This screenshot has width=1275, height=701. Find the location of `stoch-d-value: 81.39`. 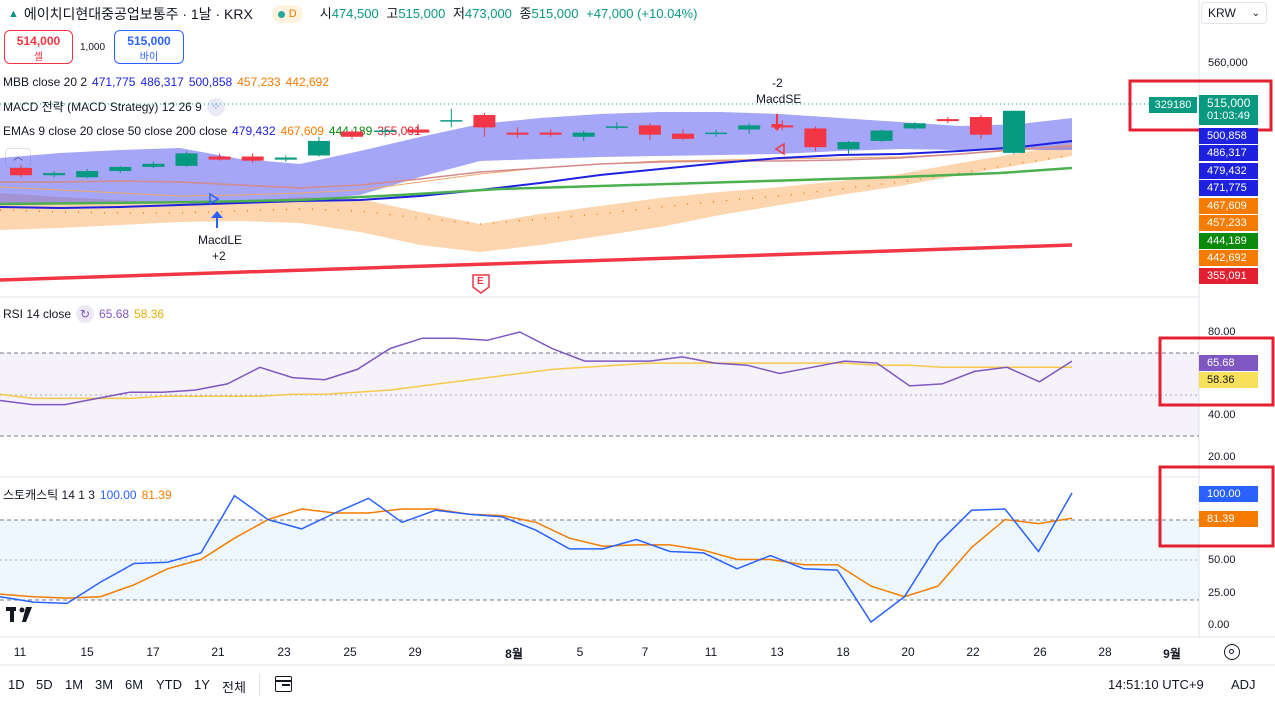

stoch-d-value: 81.39 is located at coordinates (156, 495).